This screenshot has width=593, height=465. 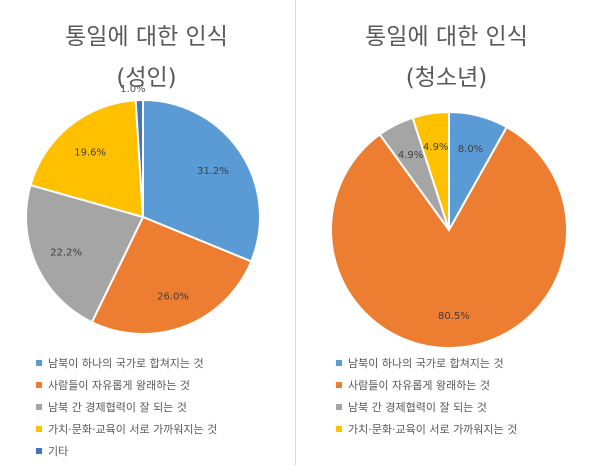 I want to click on chart-subtitle: (청소년), so click(x=446, y=78).